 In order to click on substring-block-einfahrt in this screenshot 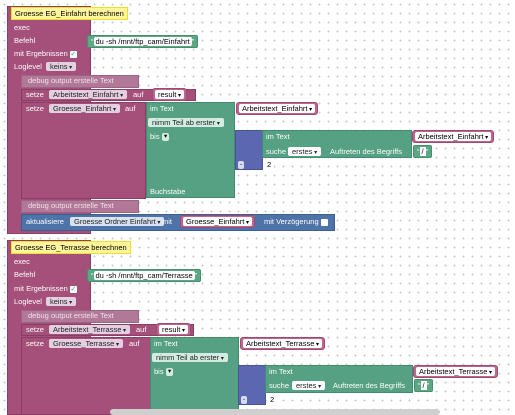, I will do `click(190, 150)`.